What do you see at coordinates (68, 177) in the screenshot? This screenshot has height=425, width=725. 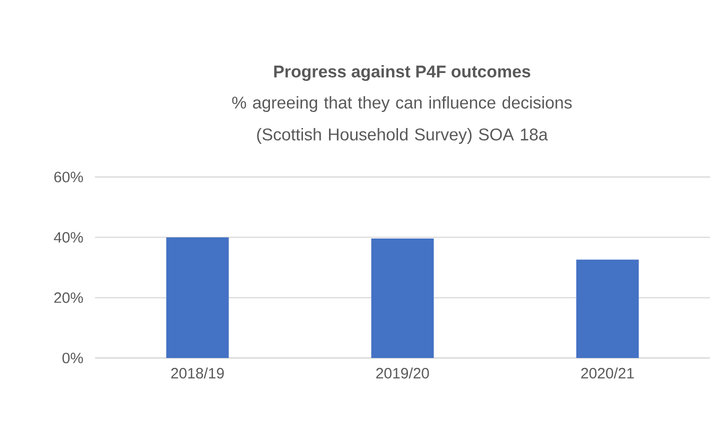 I see `y-tick-label: 60%` at bounding box center [68, 177].